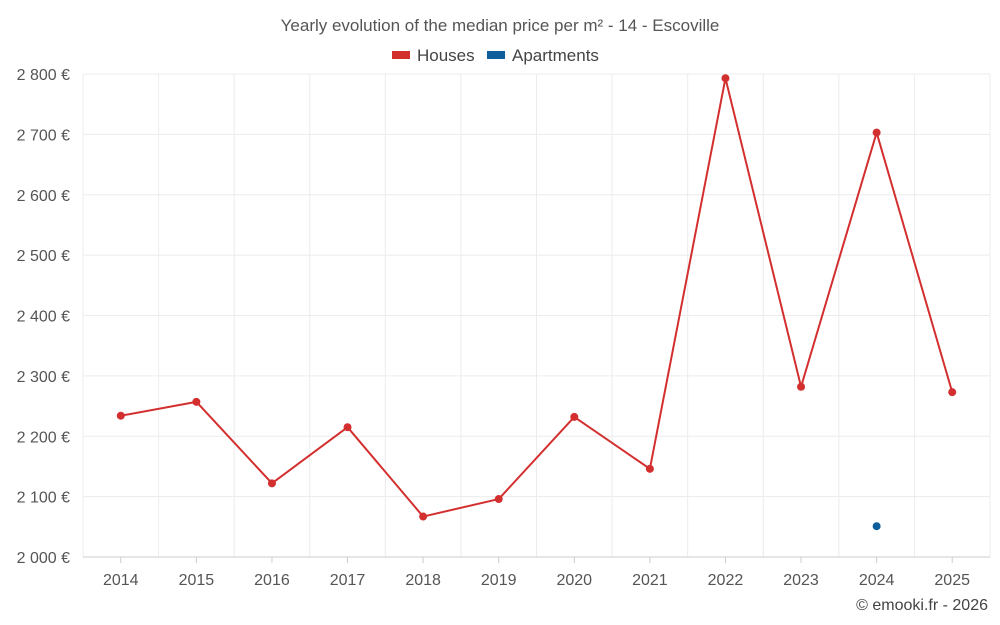 This screenshot has height=625, width=1000. I want to click on x-tick-label: 2019, so click(499, 580).